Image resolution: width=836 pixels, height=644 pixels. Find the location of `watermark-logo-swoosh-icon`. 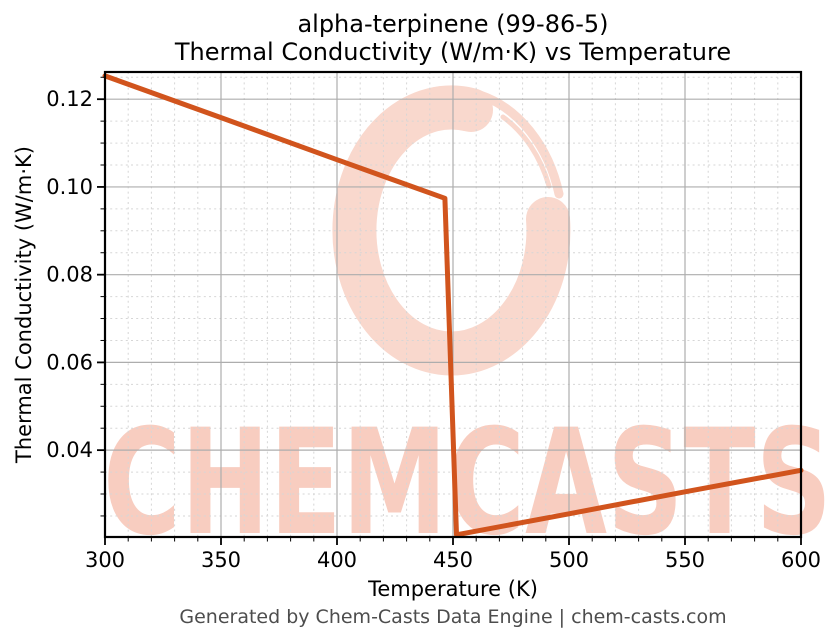

watermark-logo-swoosh-icon is located at coordinates (451, 230).